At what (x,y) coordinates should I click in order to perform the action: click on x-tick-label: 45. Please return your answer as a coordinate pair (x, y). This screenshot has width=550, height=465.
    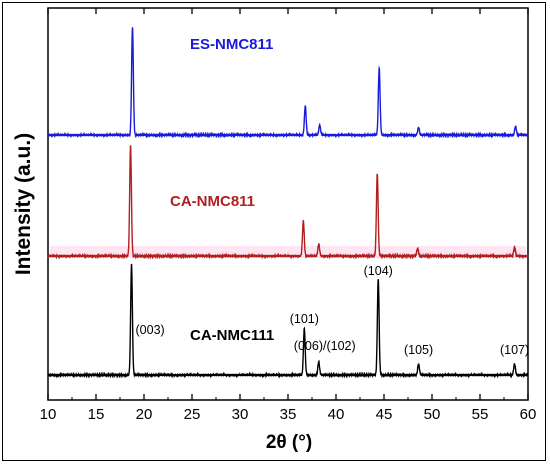
    Looking at the image, I should click on (384, 414).